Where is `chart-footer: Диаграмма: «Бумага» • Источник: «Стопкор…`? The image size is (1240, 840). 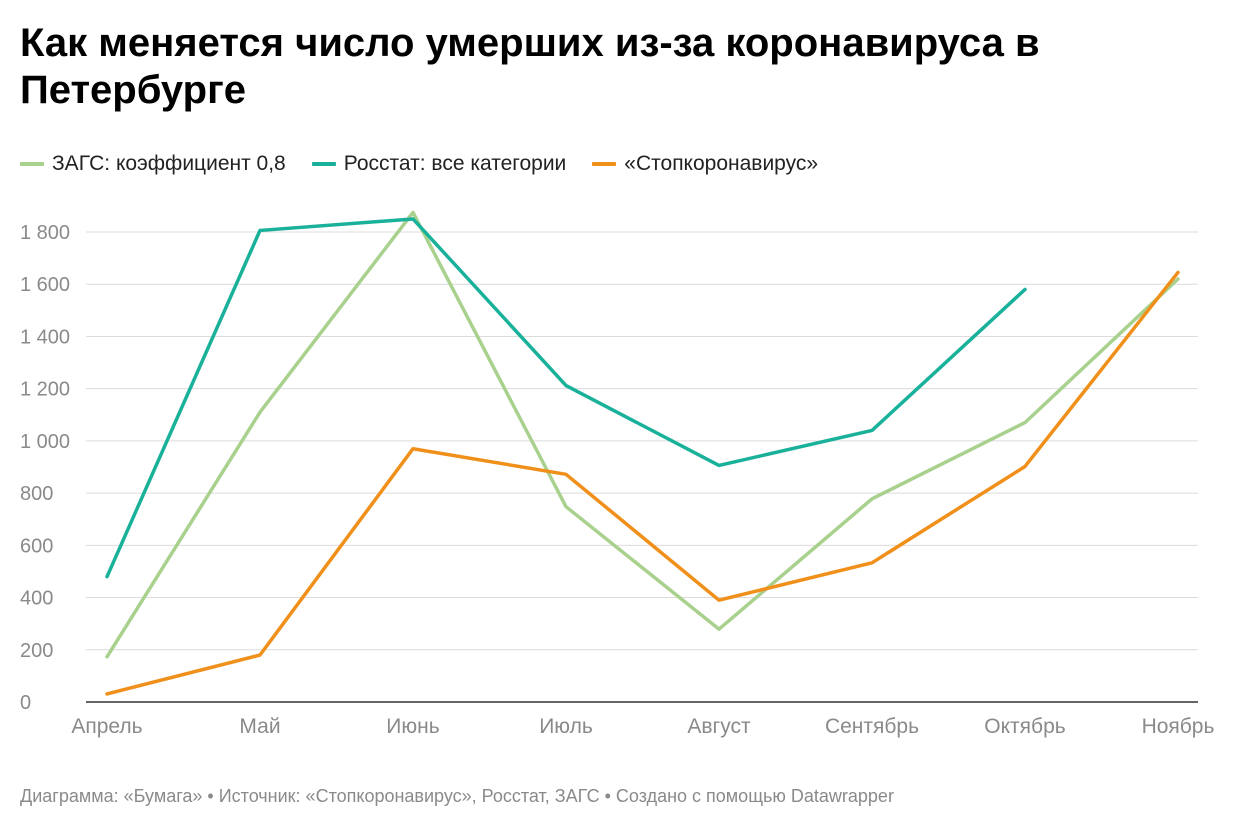
chart-footer: Диаграмма: «Бумага» • Источник: «Стопкор… is located at coordinates (457, 796).